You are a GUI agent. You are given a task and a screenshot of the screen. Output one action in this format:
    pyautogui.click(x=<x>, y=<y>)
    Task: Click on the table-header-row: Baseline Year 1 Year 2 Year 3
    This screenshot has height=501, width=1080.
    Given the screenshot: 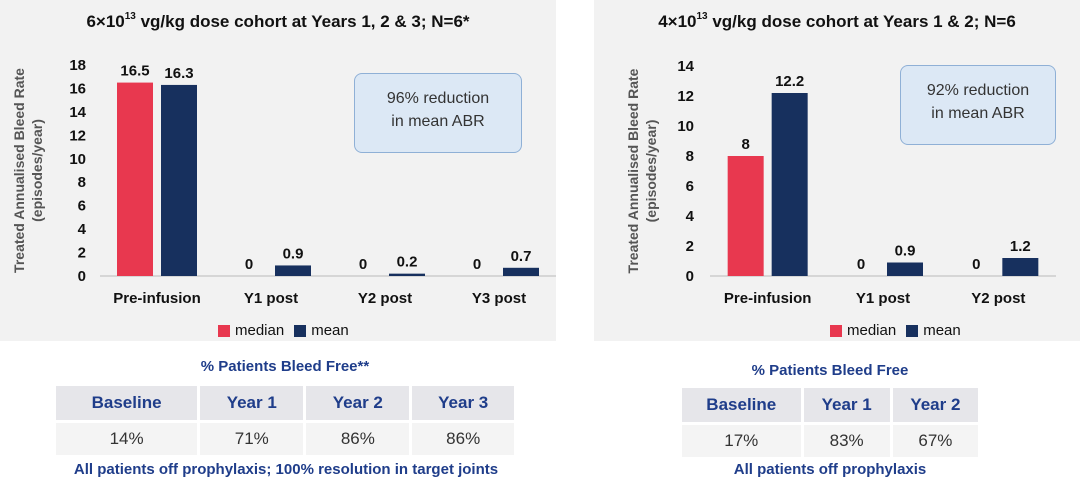 What is the action you would take?
    pyautogui.click(x=285, y=404)
    